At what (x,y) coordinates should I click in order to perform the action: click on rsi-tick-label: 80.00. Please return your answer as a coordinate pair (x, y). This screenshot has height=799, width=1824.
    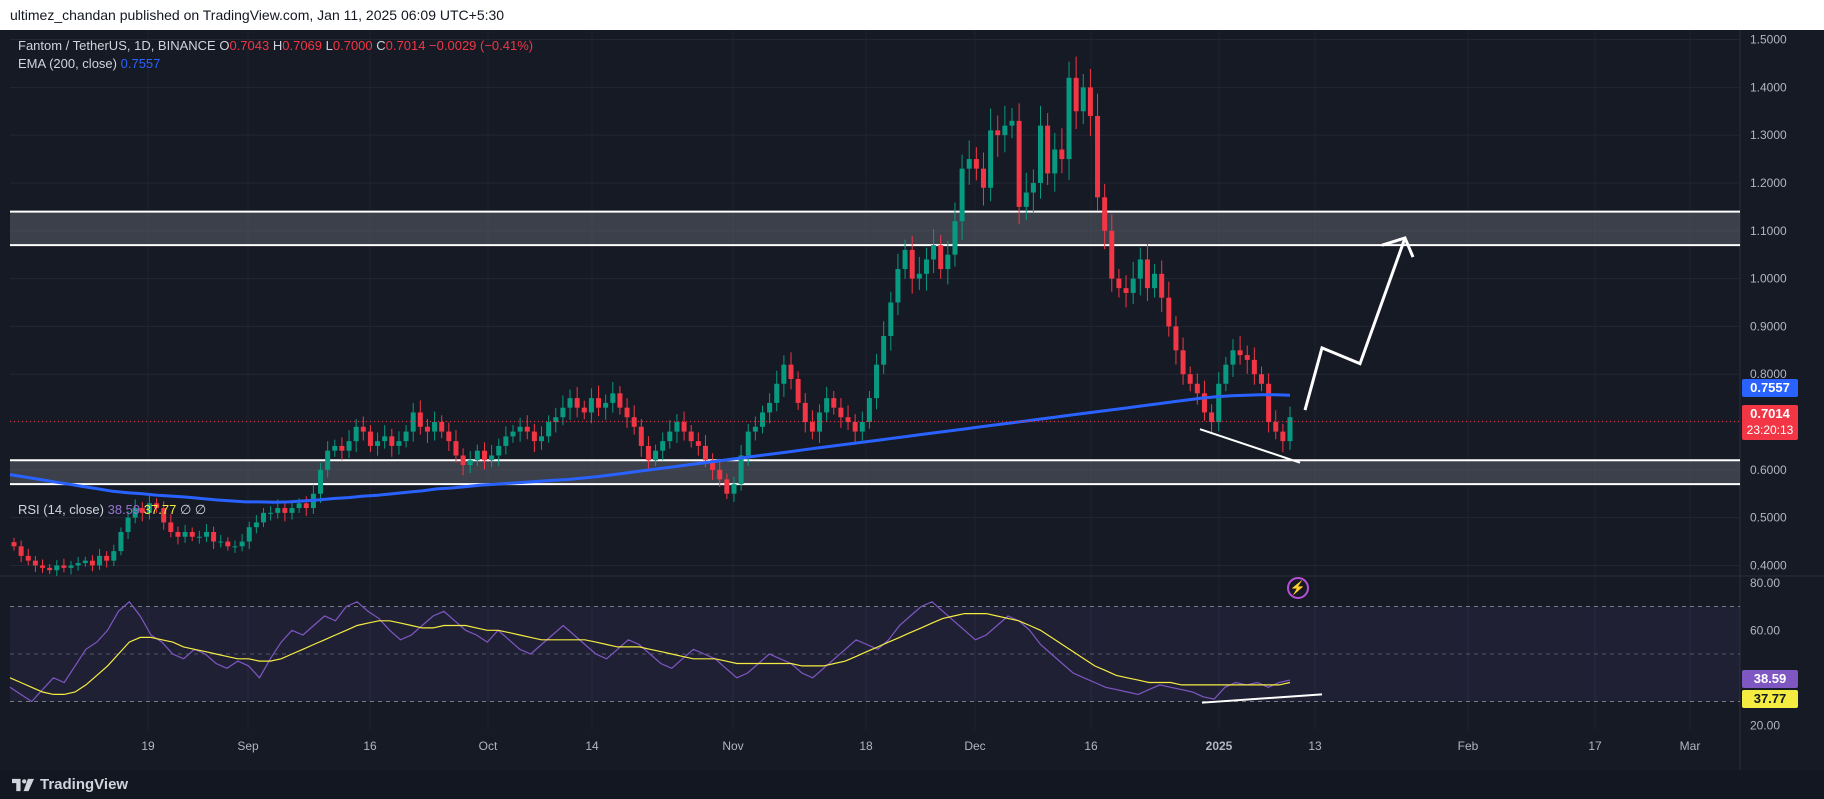
    Looking at the image, I should click on (1765, 583).